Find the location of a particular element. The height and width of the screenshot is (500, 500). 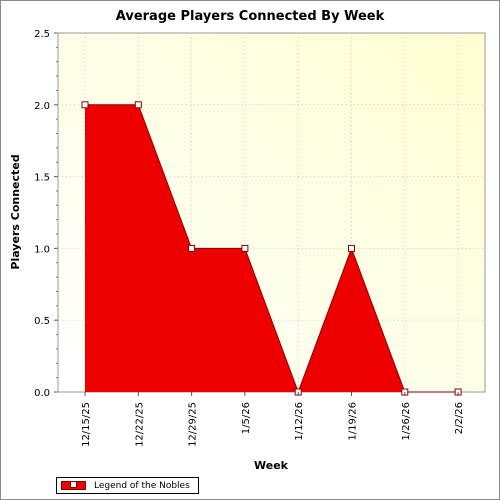

x-tick-label: 2/2/26 is located at coordinates (459, 418).